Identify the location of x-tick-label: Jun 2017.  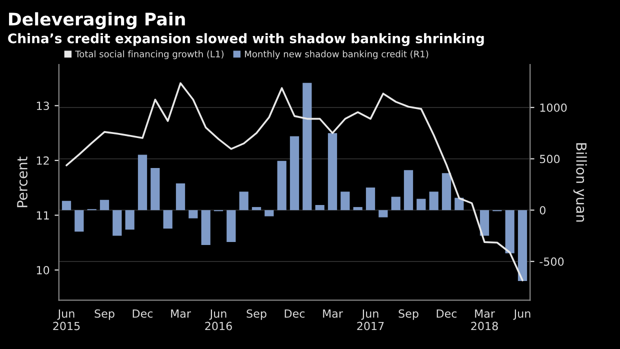
(370, 320).